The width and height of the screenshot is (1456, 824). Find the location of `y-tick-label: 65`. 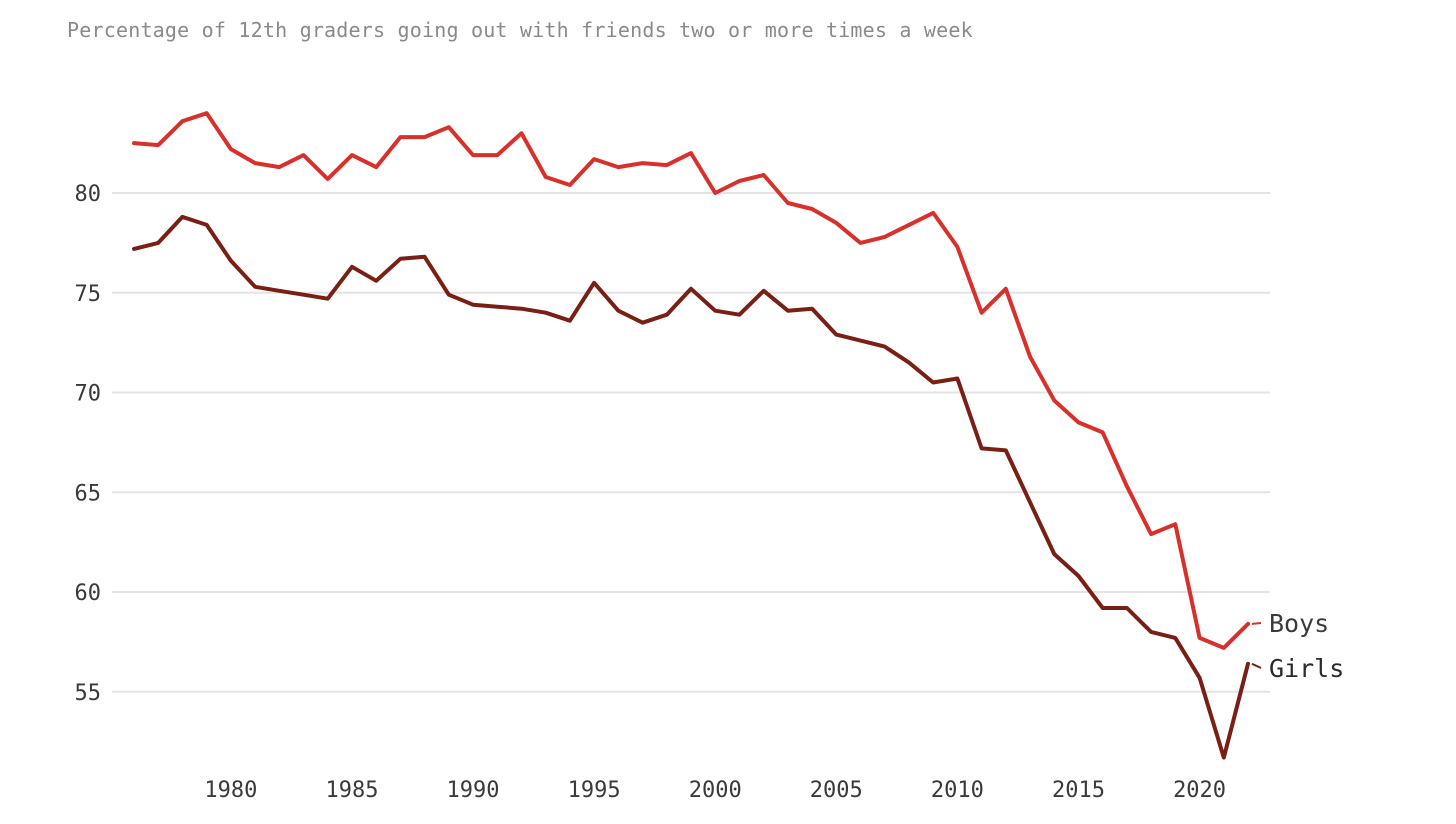

y-tick-label: 65 is located at coordinates (88, 493).